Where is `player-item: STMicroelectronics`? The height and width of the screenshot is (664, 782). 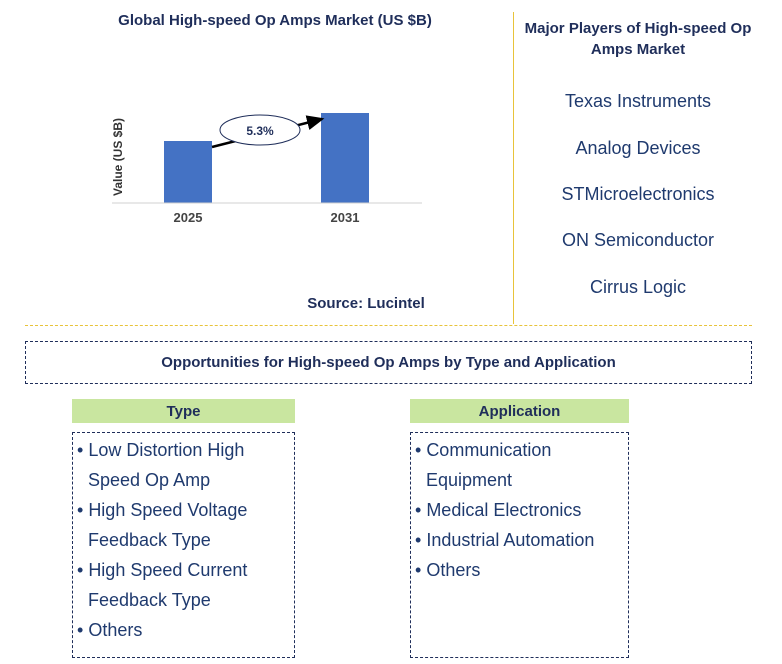
player-item: STMicroelectronics is located at coordinates (638, 194).